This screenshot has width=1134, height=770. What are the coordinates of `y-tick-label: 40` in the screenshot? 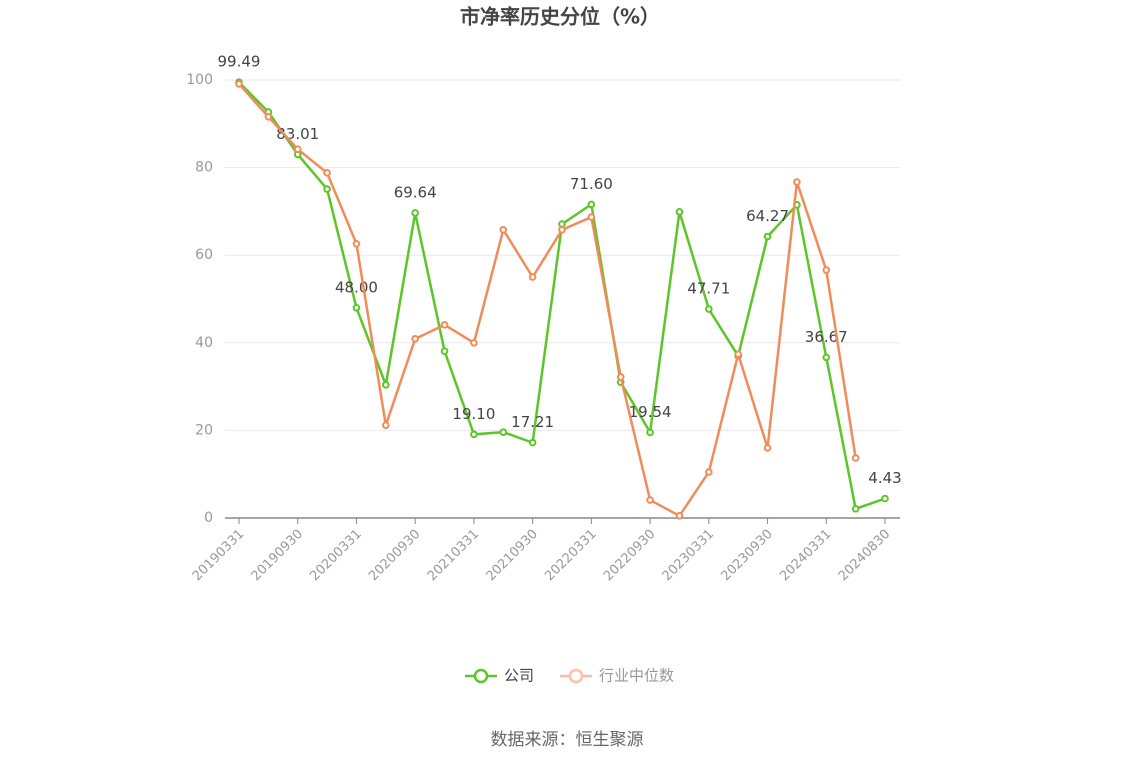 It's located at (204, 343).